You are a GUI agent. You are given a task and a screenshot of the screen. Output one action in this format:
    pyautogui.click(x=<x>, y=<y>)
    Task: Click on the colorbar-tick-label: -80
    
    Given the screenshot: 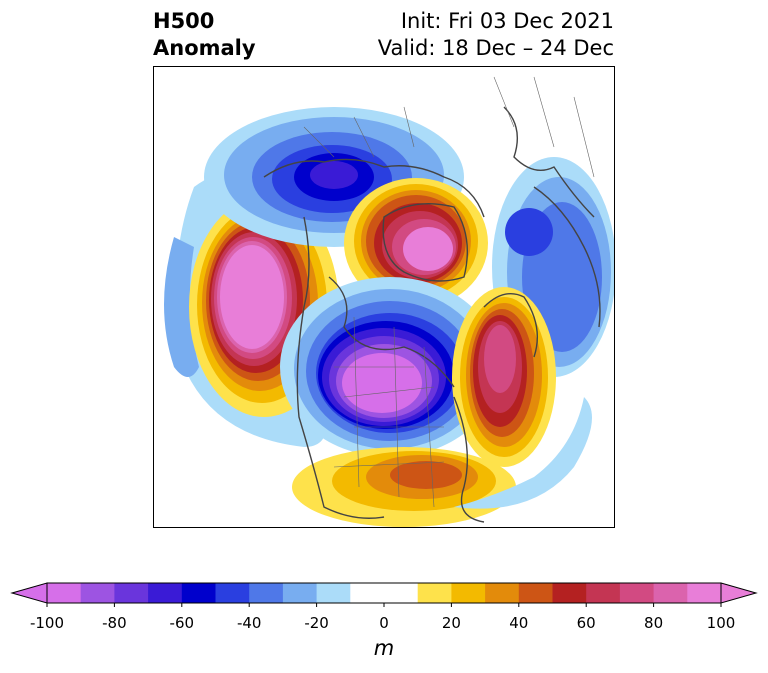 What is the action you would take?
    pyautogui.click(x=114, y=623)
    